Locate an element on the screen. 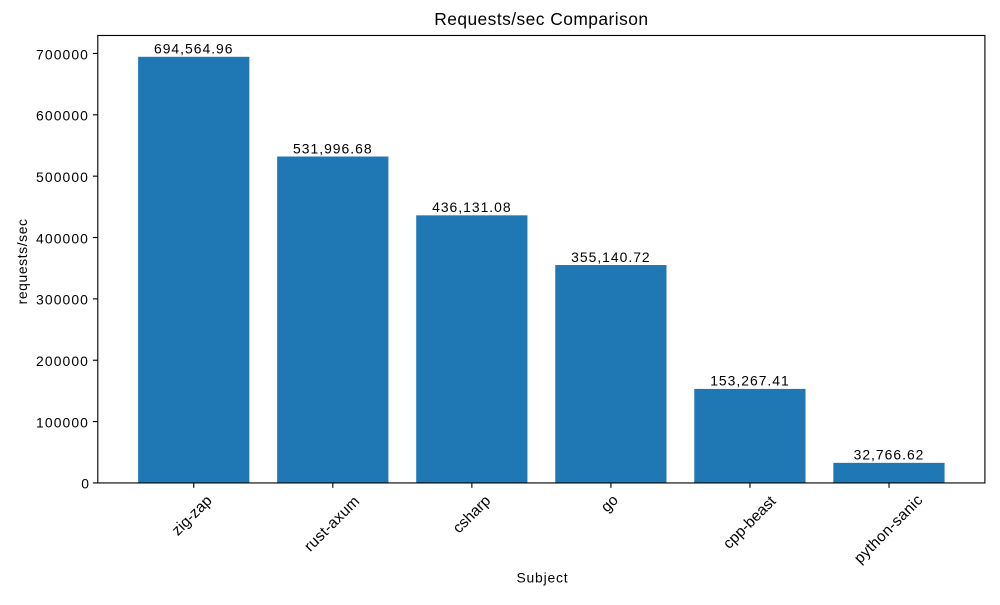 The image size is (1000, 605). svg-text: Subject is located at coordinates (542, 578).